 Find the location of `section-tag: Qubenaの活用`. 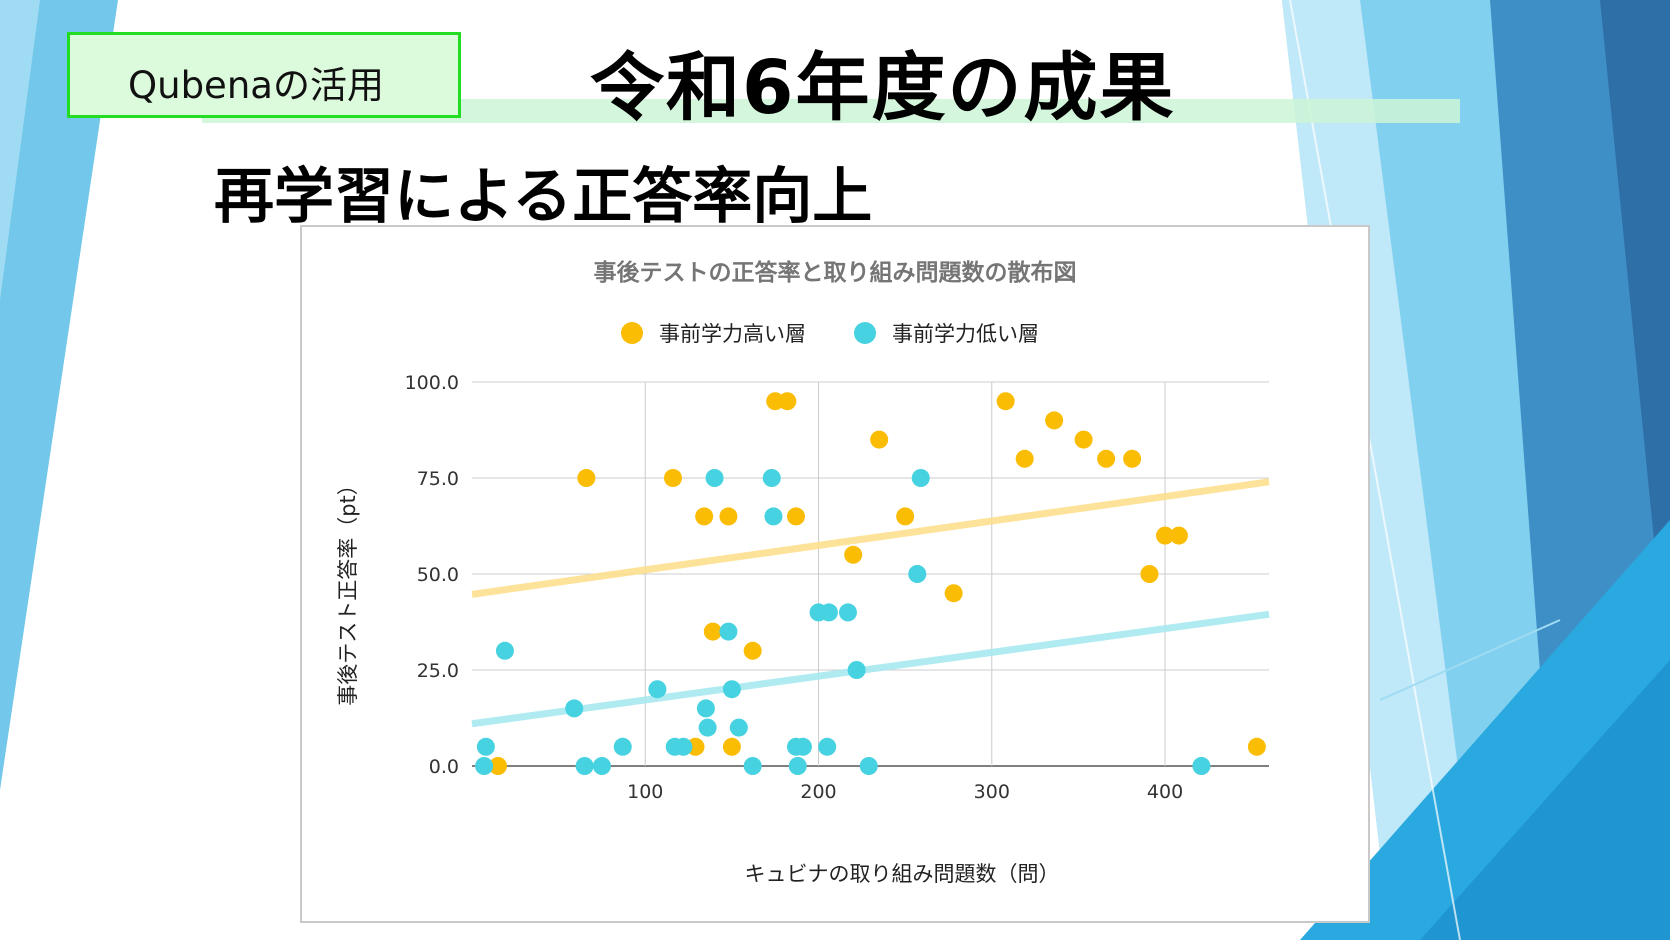

section-tag: Qubenaの活用 is located at coordinates (264, 75).